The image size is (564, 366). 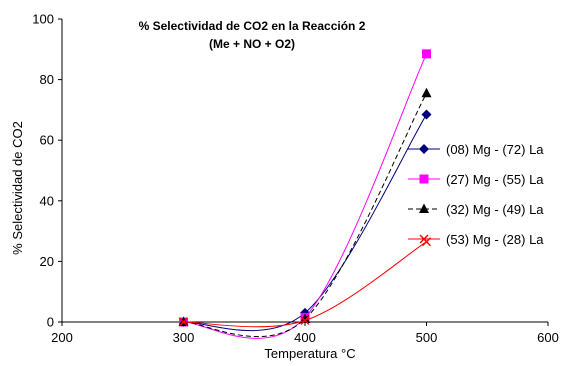 I want to click on y-tick-label: 60, so click(x=47, y=140).